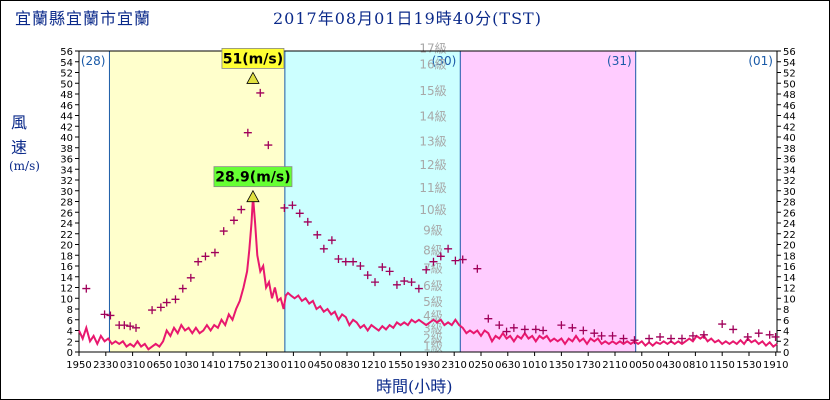  What do you see at coordinates (159, 365) in the screenshot?
I see `x-tick-label: 0650` at bounding box center [159, 365].